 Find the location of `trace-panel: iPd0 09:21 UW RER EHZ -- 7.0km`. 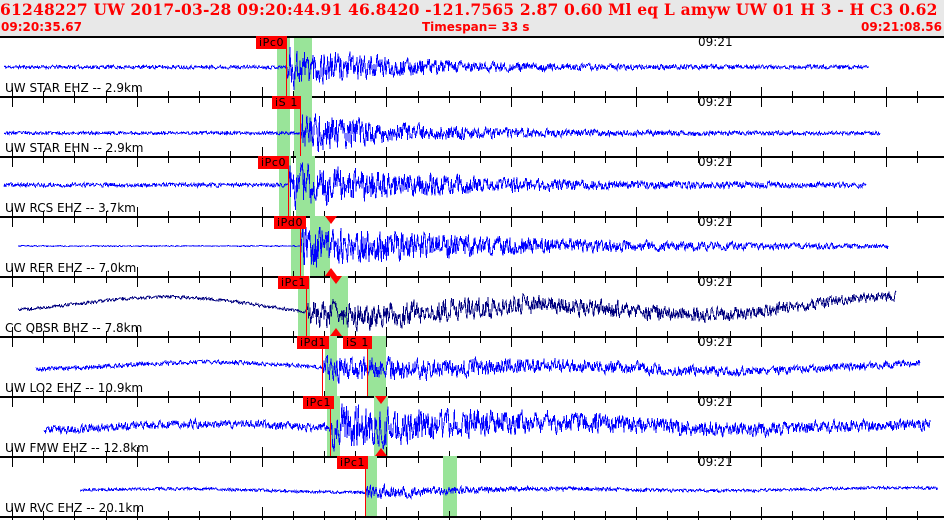

trace-panel: iPd0 09:21 UW RER EHZ -- 7.0km is located at coordinates (472, 246).